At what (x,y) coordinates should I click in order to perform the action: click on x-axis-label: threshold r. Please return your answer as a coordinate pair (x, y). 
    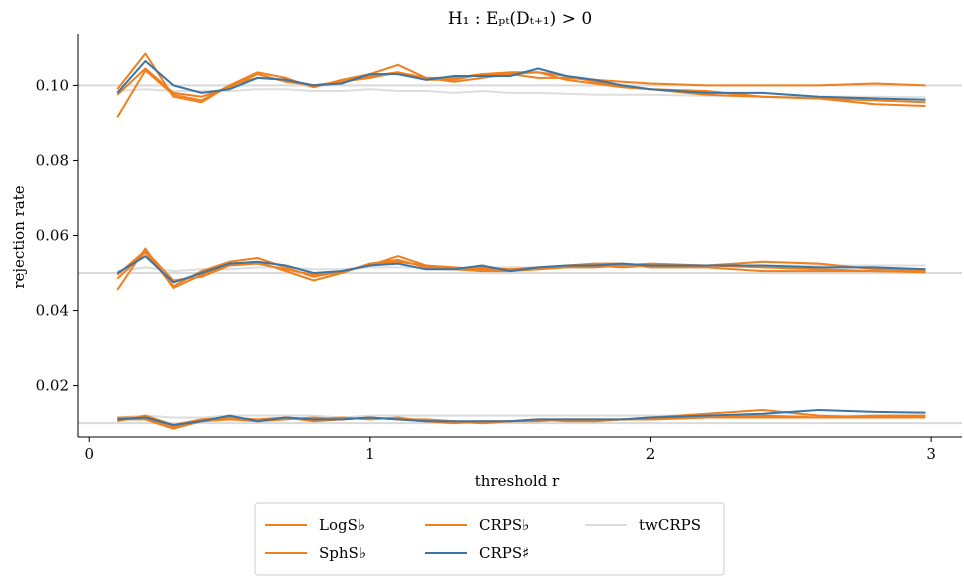
    Looking at the image, I should click on (517, 481).